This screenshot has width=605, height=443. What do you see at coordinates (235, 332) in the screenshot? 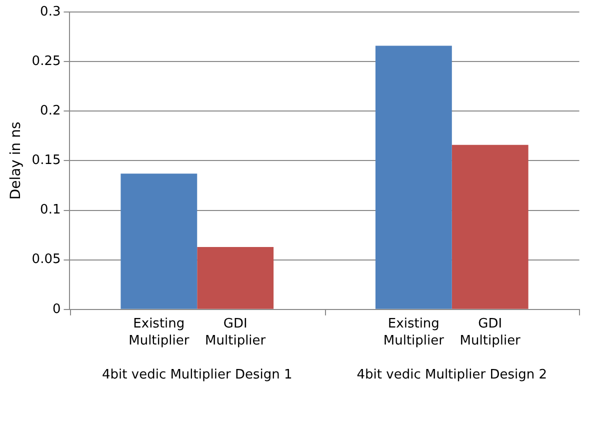
I see `series-label: GDI Multiplier` at bounding box center [235, 332].